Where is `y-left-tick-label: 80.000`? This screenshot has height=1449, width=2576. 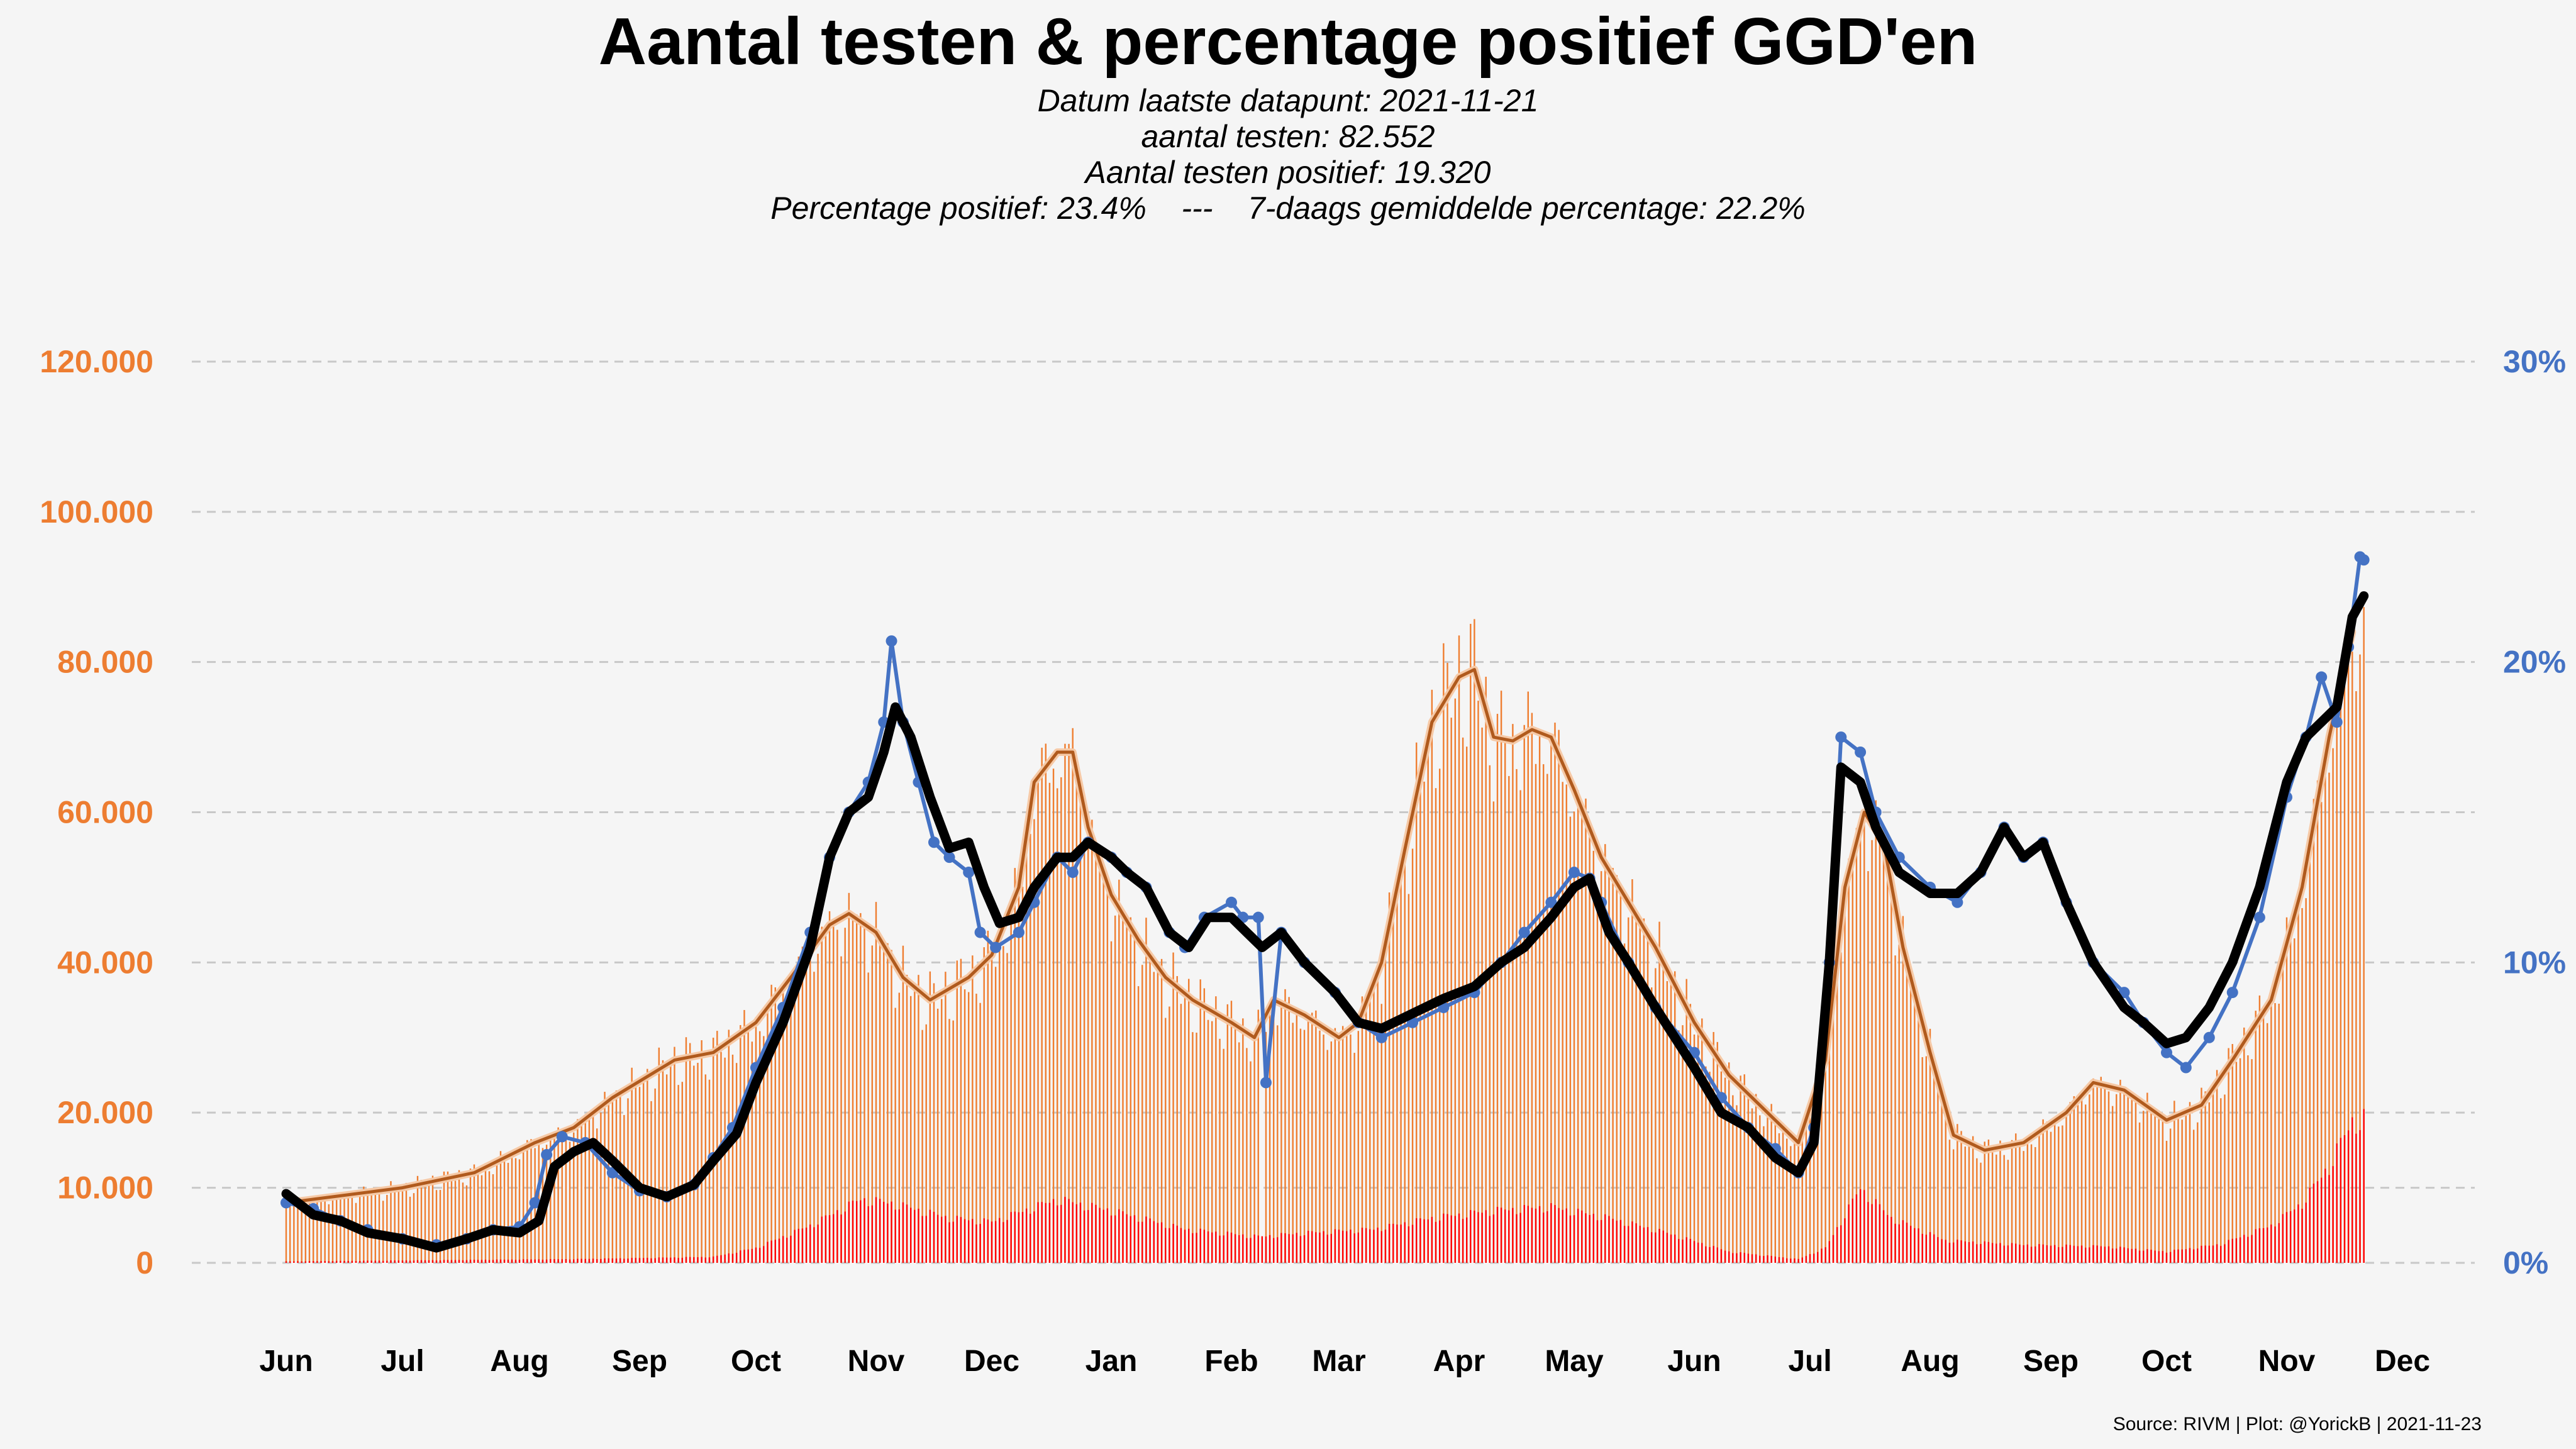 y-left-tick-label: 80.000 is located at coordinates (105, 662).